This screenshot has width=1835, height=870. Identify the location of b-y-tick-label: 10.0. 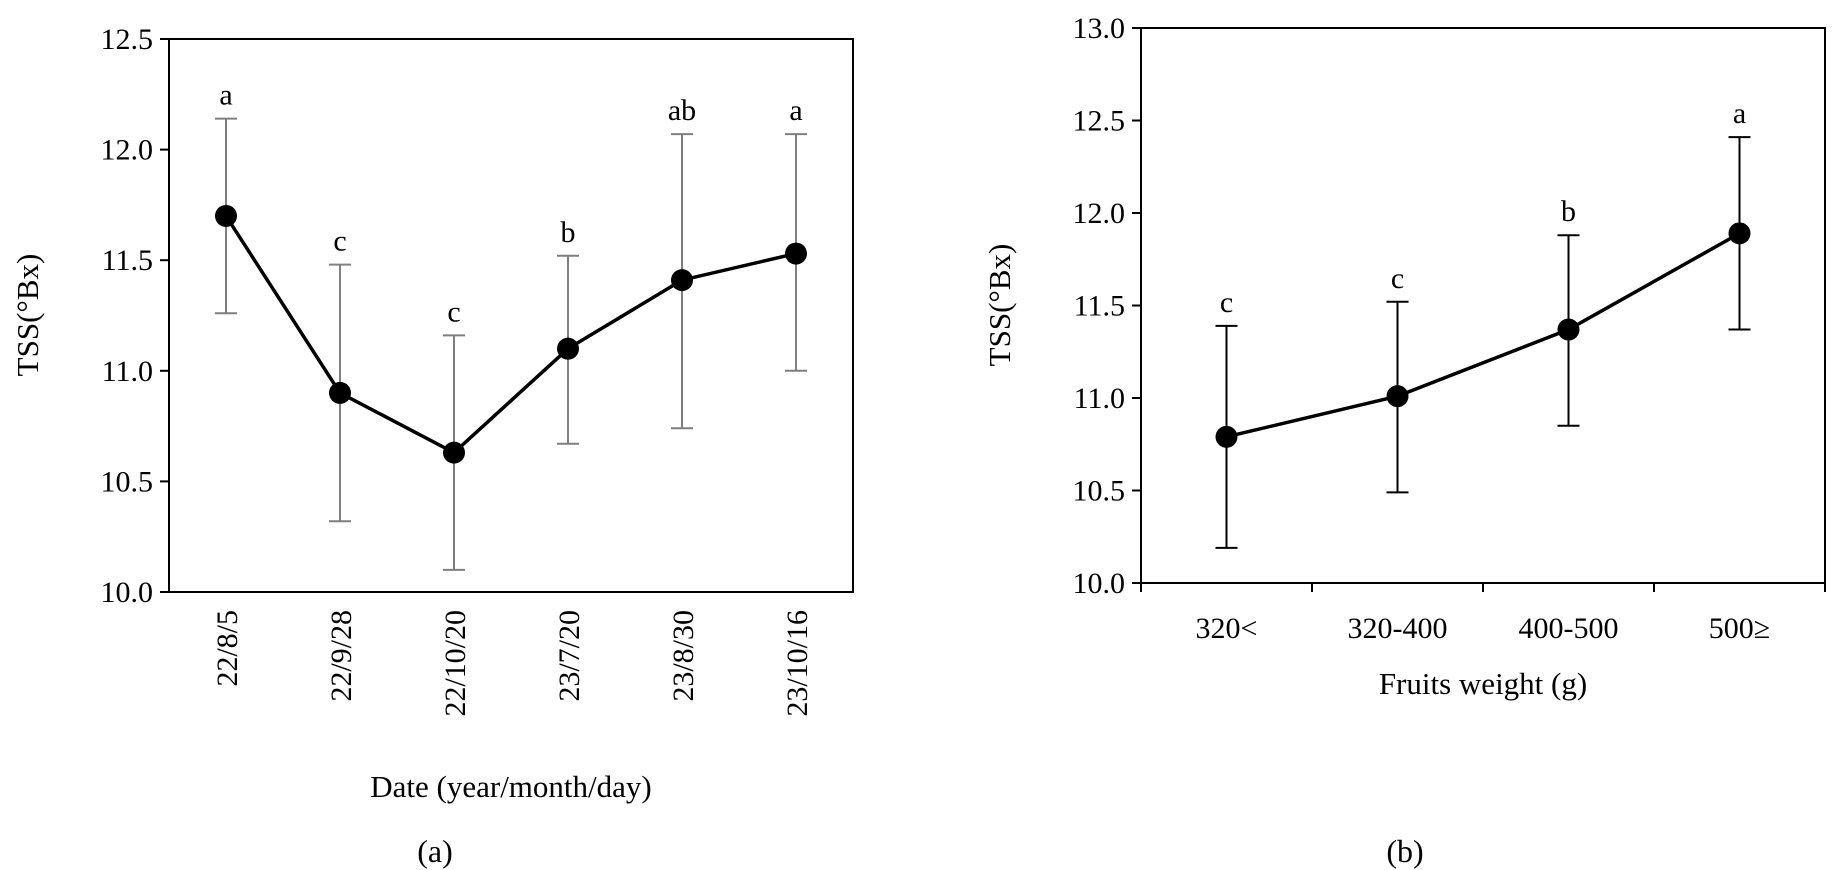
(1099, 583).